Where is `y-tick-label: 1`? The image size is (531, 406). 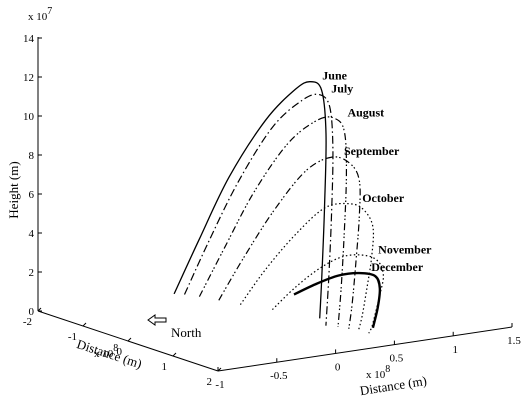
y-tick-label: 1 is located at coordinates (455, 350).